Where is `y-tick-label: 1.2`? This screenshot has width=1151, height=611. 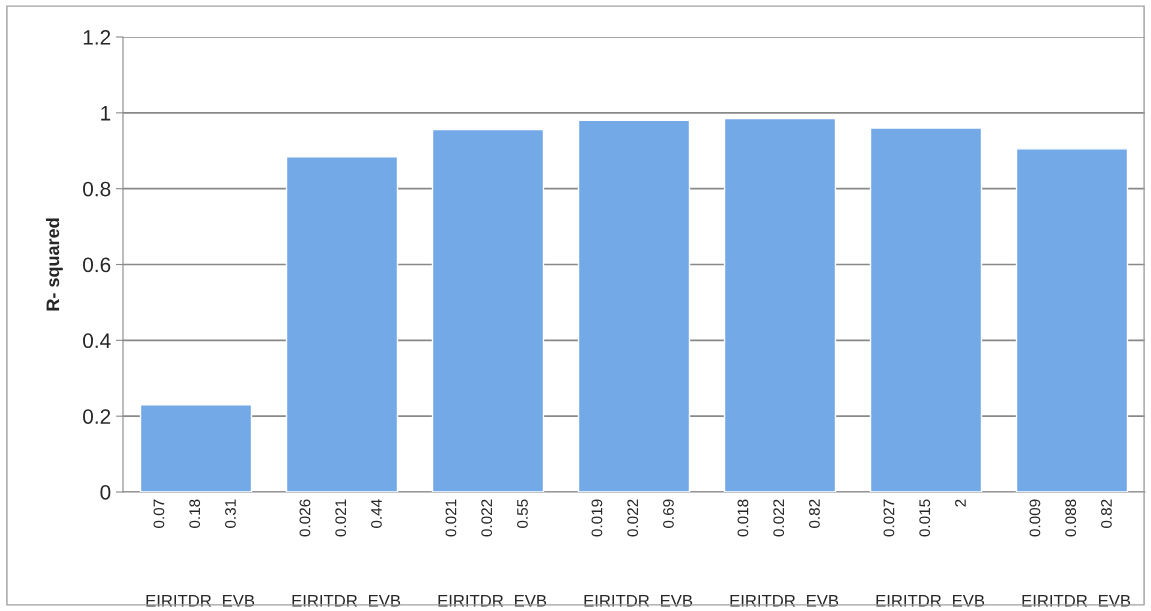
y-tick-label: 1.2 is located at coordinates (97, 37).